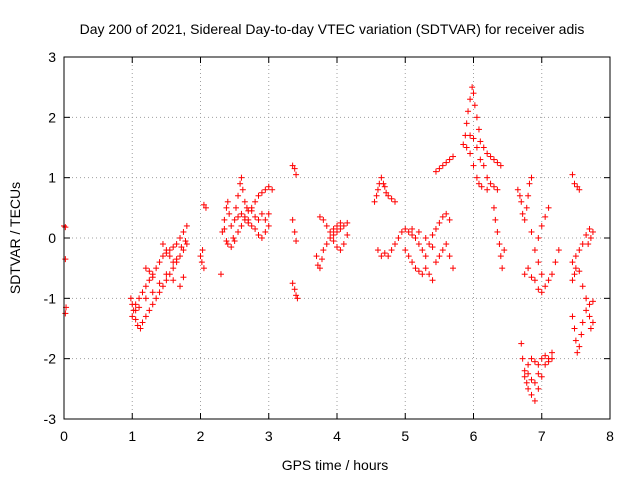 Image resolution: width=640 pixels, height=480 pixels. Describe the element at coordinates (52, 117) in the screenshot. I see `y-tick-label: 2` at that location.